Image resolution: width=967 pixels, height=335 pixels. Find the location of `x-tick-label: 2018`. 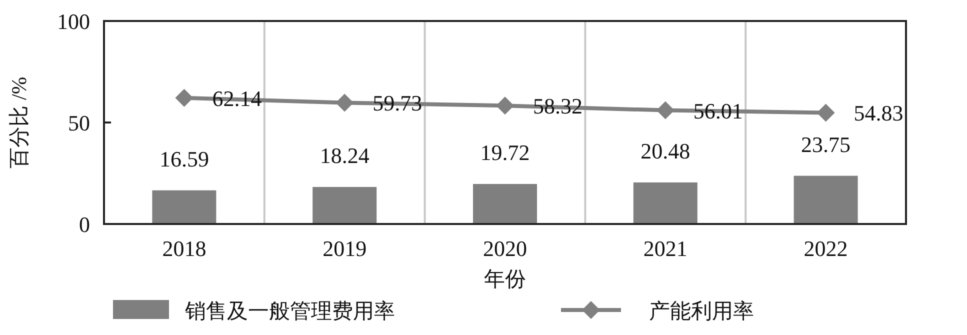

x-tick-label: 2018 is located at coordinates (184, 248).